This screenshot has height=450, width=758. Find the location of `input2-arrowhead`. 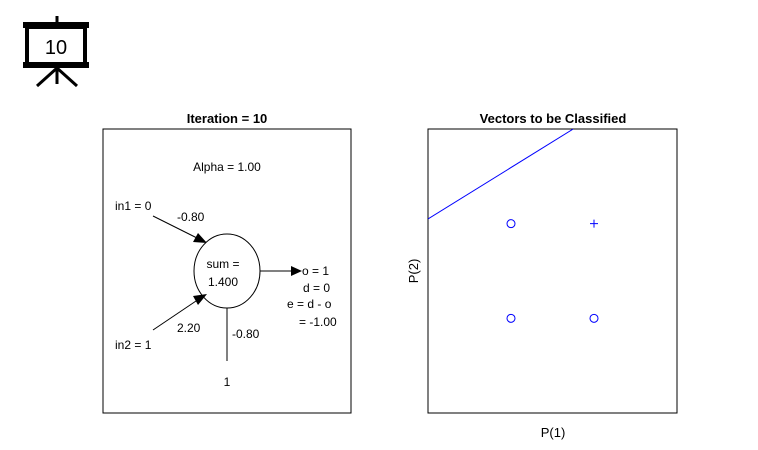

input2-arrowhead is located at coordinates (200, 299).